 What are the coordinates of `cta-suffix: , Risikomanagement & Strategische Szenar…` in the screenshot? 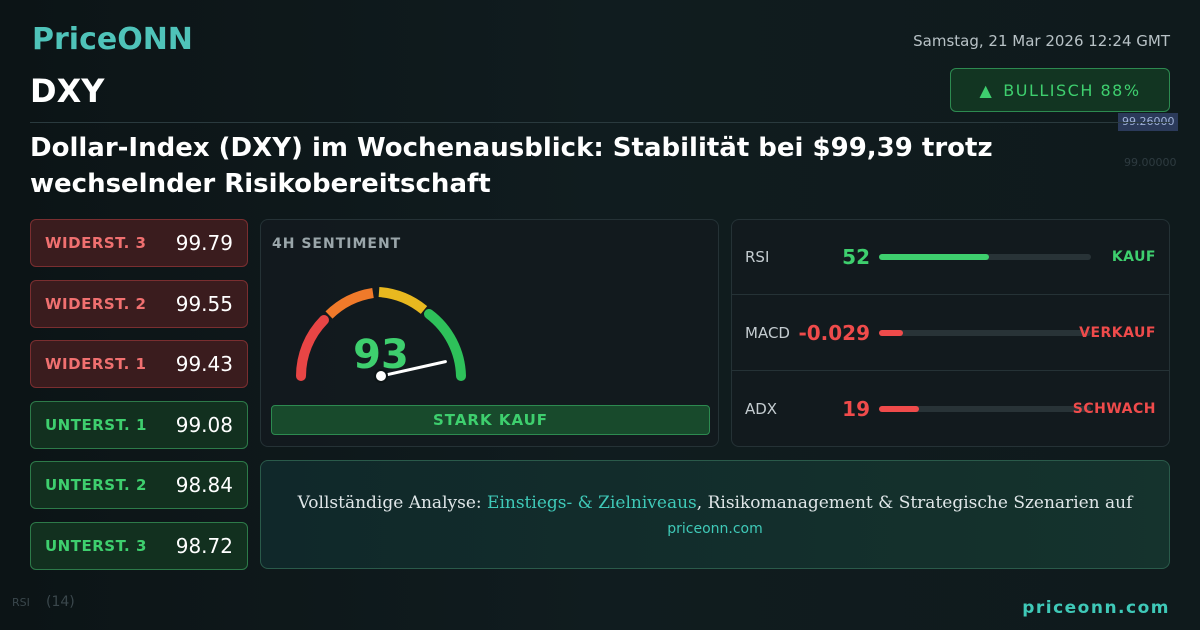 It's located at (914, 503).